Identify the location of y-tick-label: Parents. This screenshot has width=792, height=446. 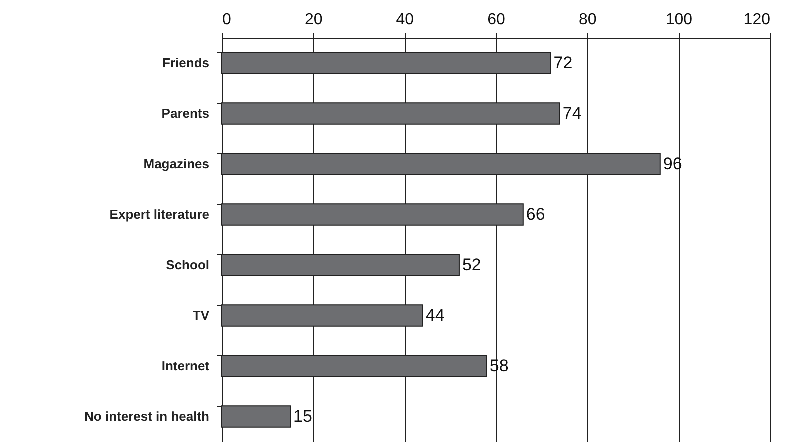
(186, 113).